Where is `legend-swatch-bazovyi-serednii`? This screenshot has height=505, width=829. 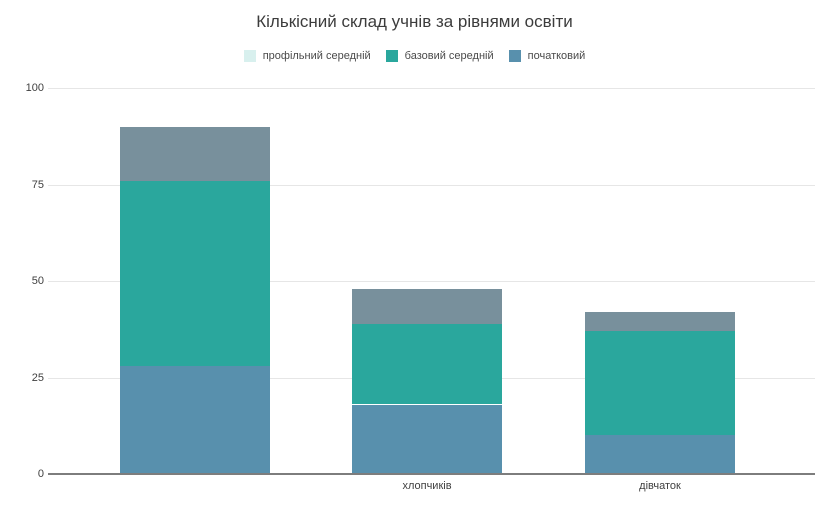
legend-swatch-bazovyi-serednii is located at coordinates (391, 56).